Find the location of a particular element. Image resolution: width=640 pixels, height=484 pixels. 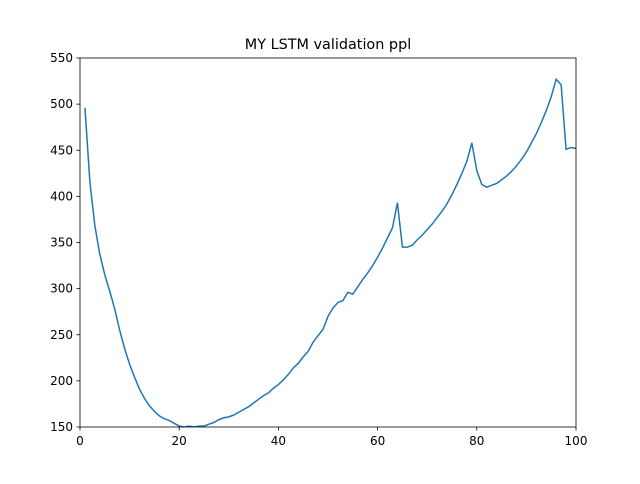

y-tick-label: 250 is located at coordinates (61, 335).